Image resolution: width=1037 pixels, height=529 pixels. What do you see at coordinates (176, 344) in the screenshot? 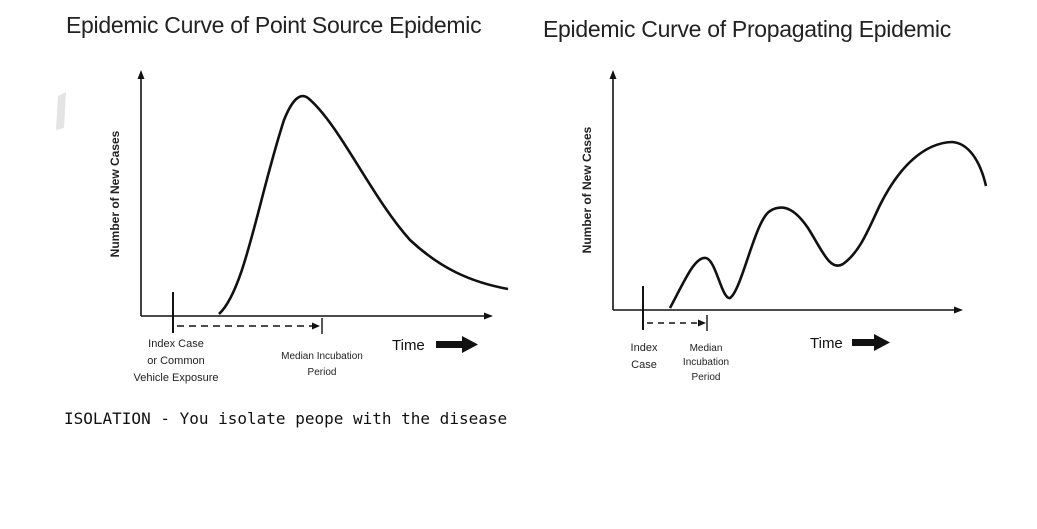
I see `left-exposure-label-line1: Index Case` at bounding box center [176, 344].